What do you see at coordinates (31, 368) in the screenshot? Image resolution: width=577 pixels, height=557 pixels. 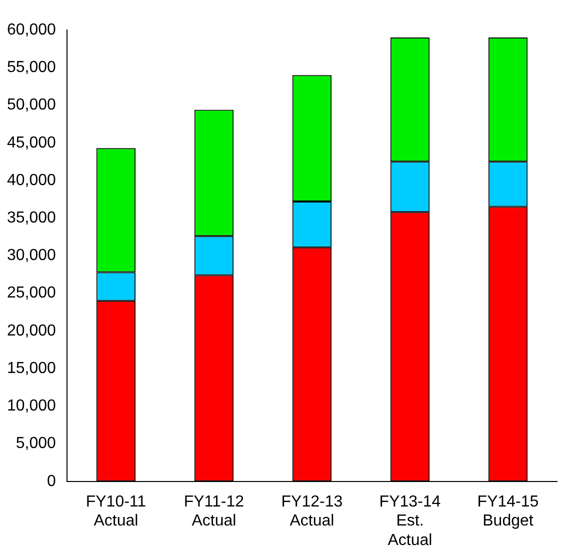 I see `y-tick-label: 15,000` at bounding box center [31, 368].